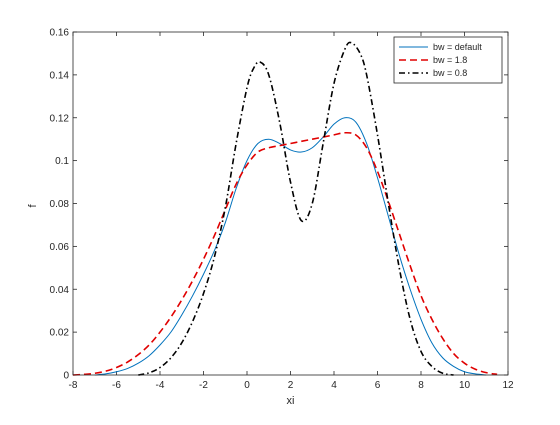  I want to click on x-axis-label: xi, so click(291, 401).